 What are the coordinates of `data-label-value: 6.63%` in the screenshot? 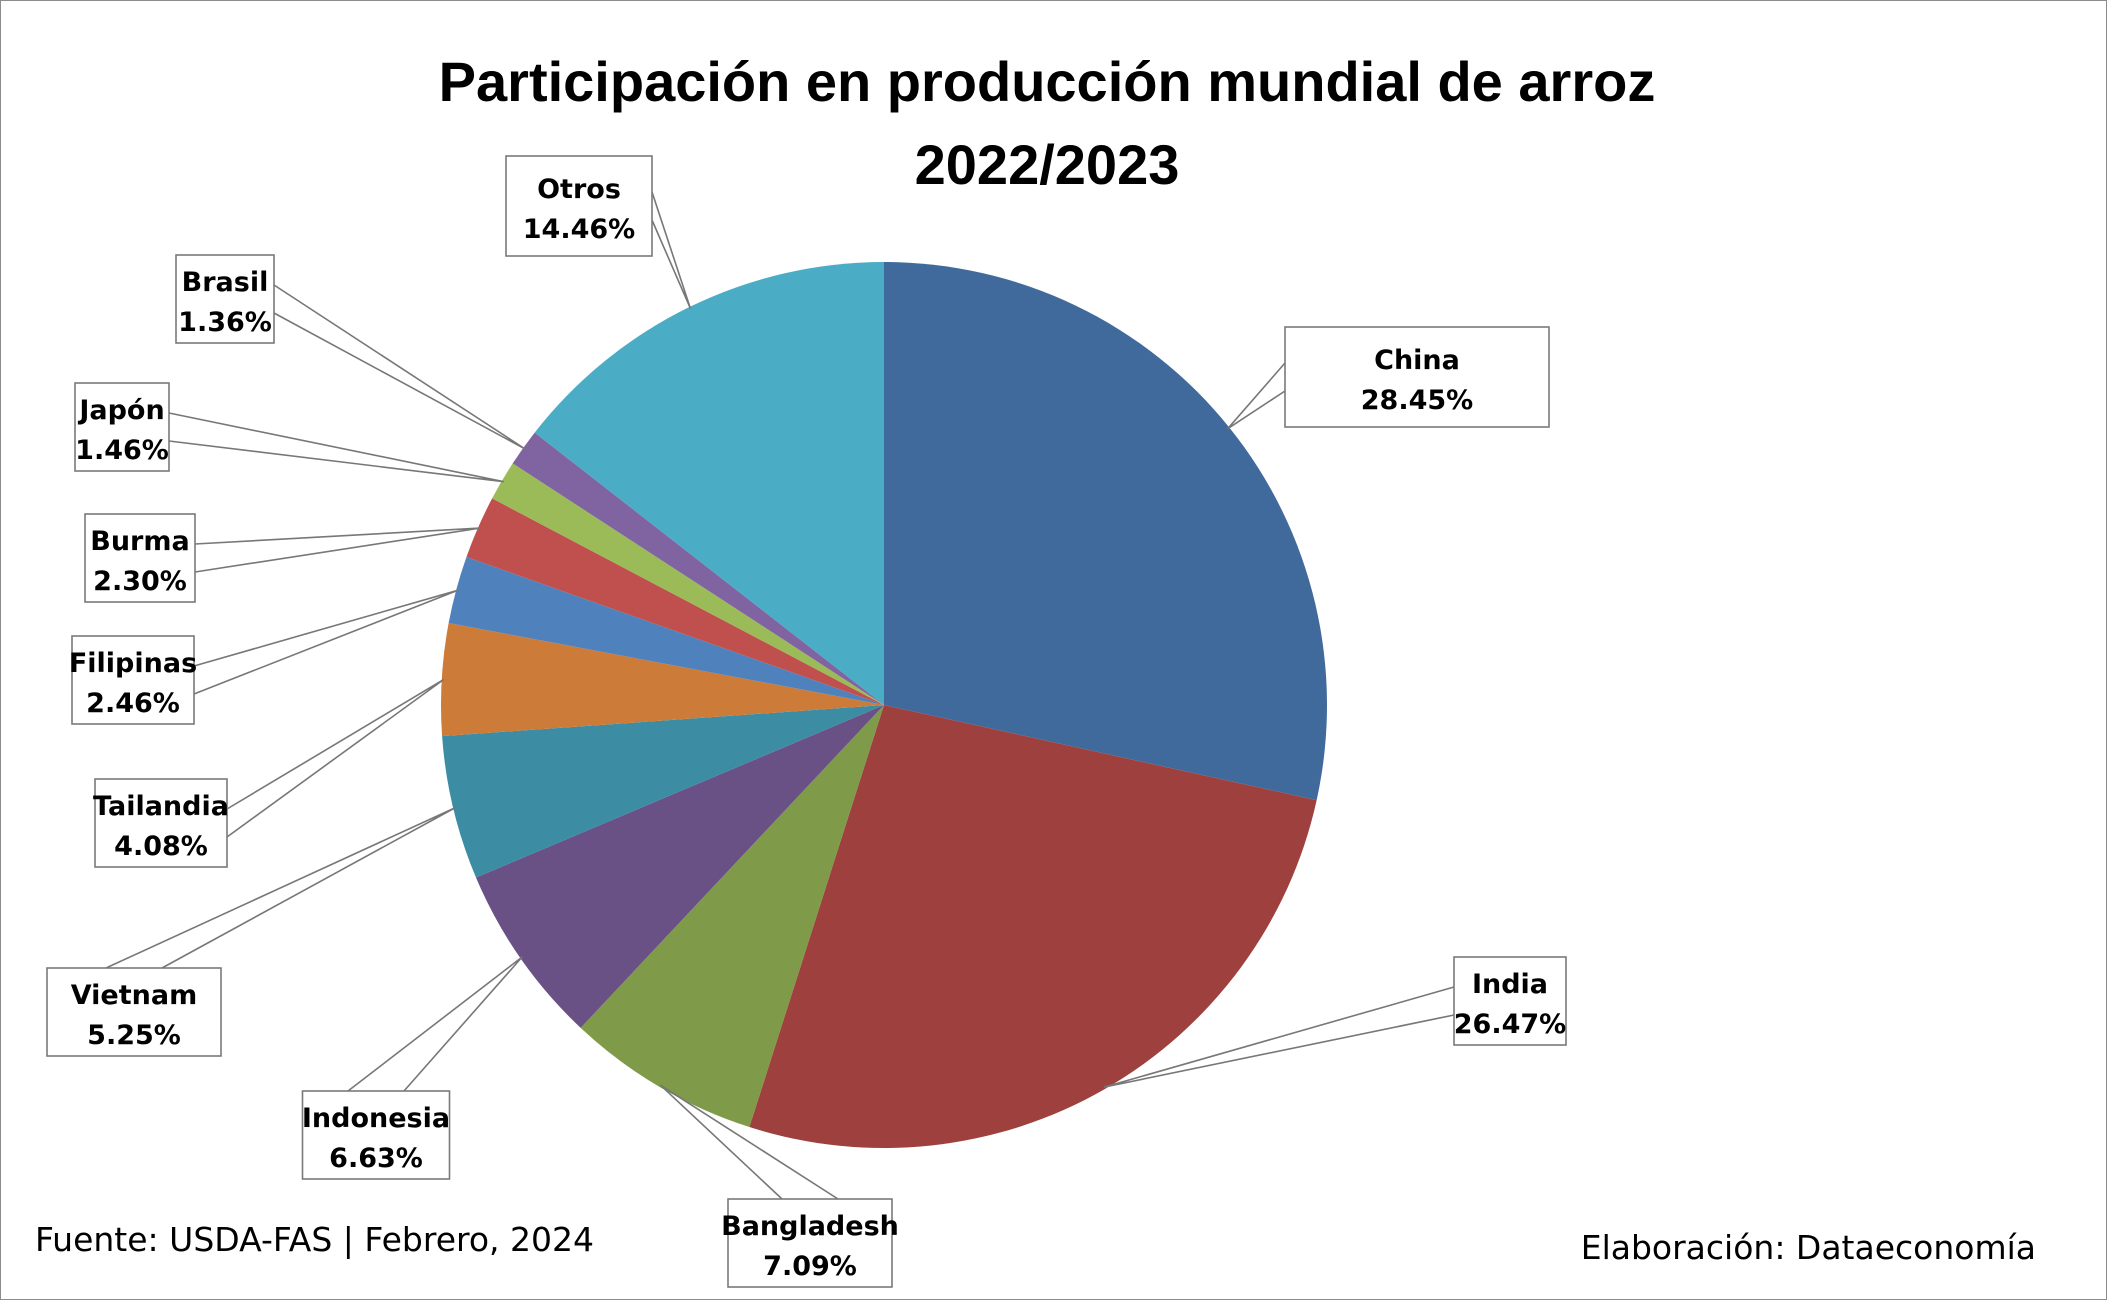 It's located at (376, 1158).